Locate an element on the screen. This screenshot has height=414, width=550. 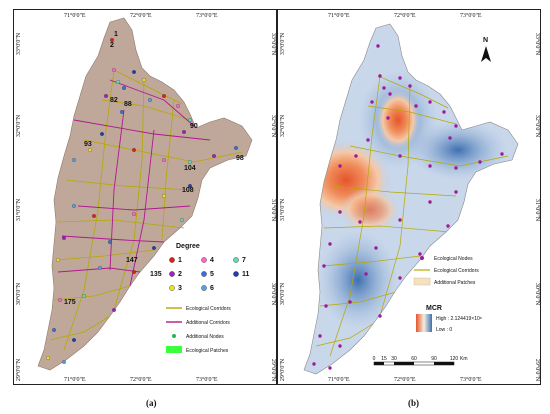
degree-label: 3 is located at coordinates (180, 288).